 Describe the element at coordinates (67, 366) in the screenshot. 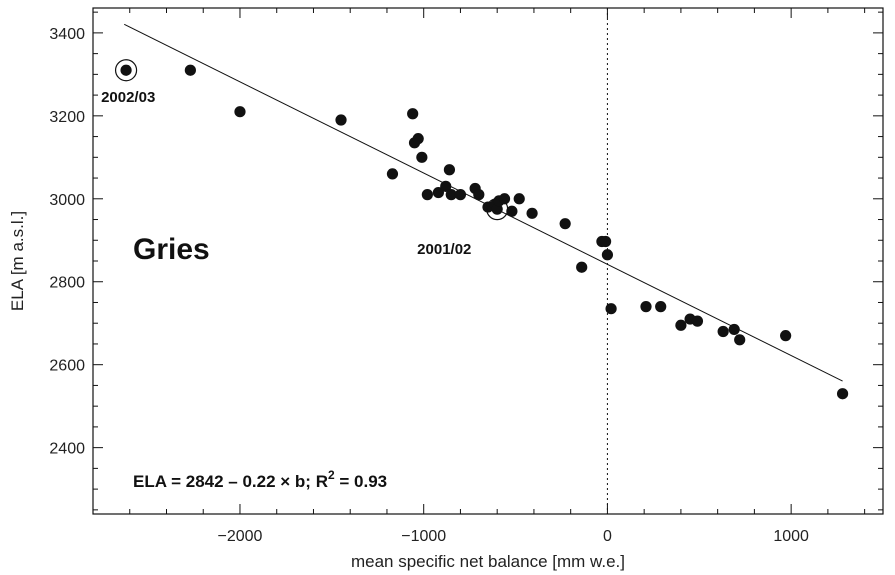

I see `y-tick-label: 2600` at that location.